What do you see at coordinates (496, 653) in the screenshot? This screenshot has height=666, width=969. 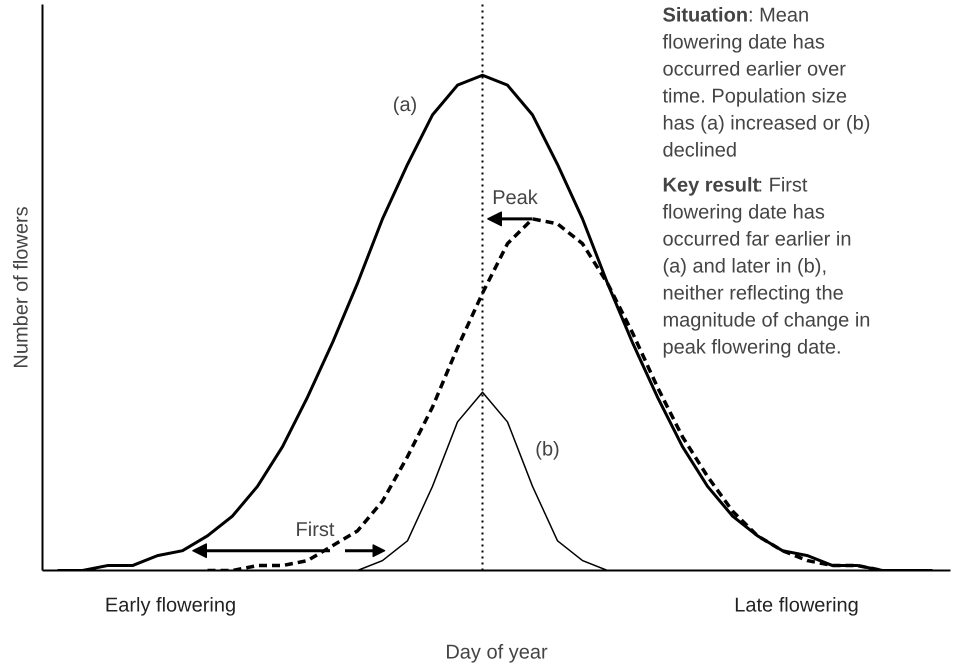 I see `x-axis-title: Day of year` at bounding box center [496, 653].